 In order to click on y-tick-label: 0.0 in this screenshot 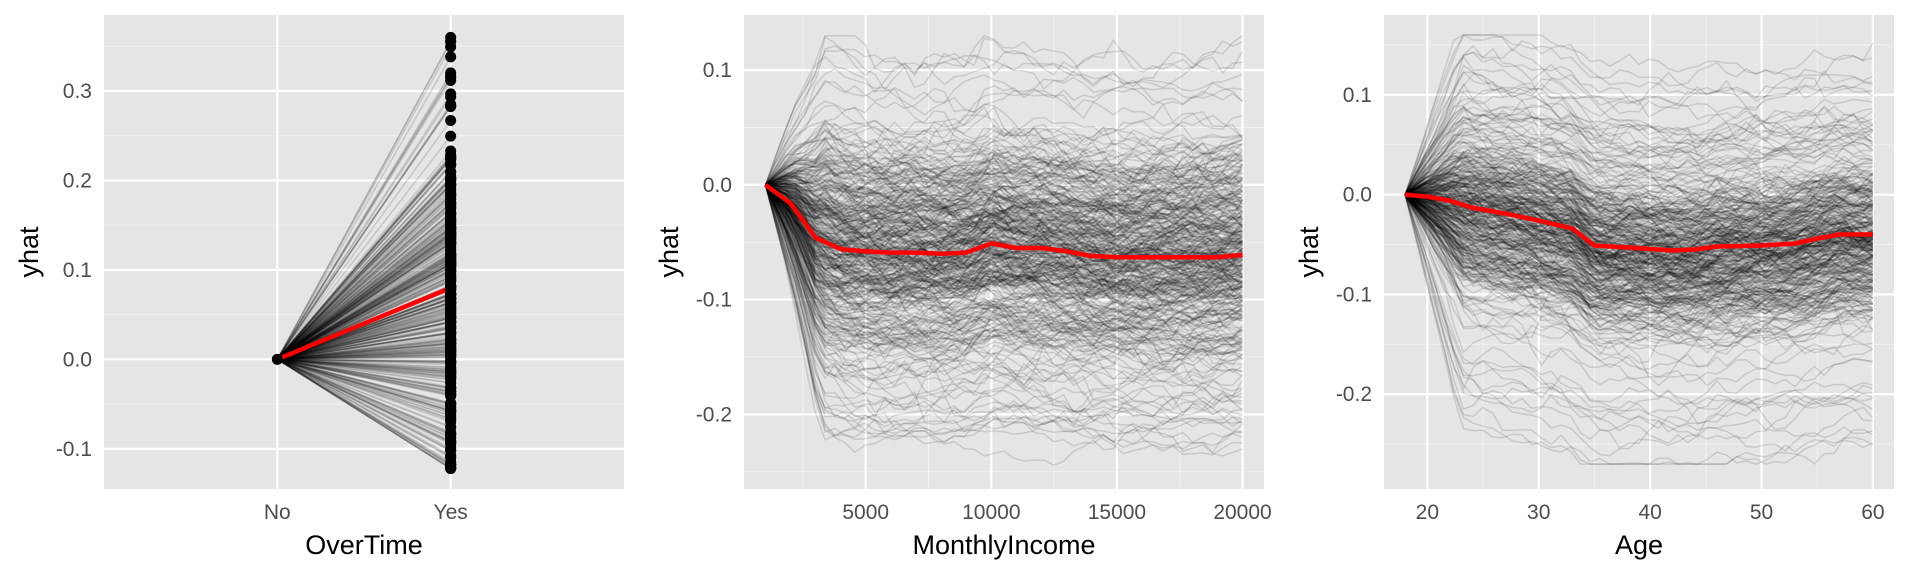, I will do `click(717, 185)`.